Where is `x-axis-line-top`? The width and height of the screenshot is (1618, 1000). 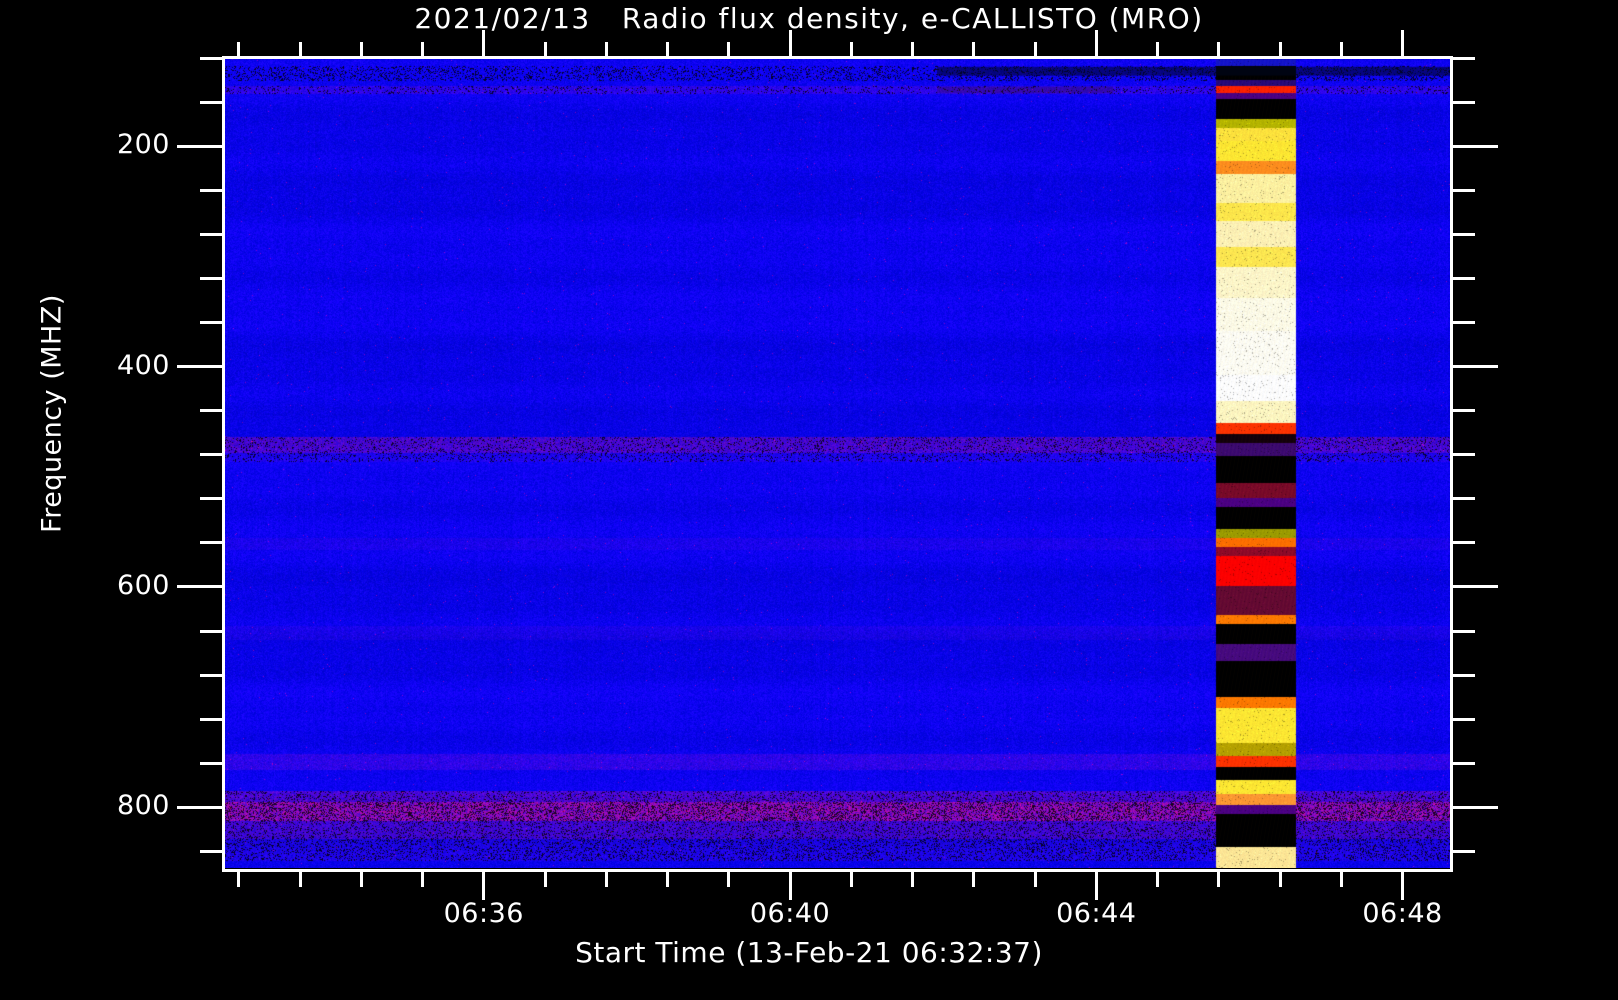
x-axis-line-top is located at coordinates (837, 57).